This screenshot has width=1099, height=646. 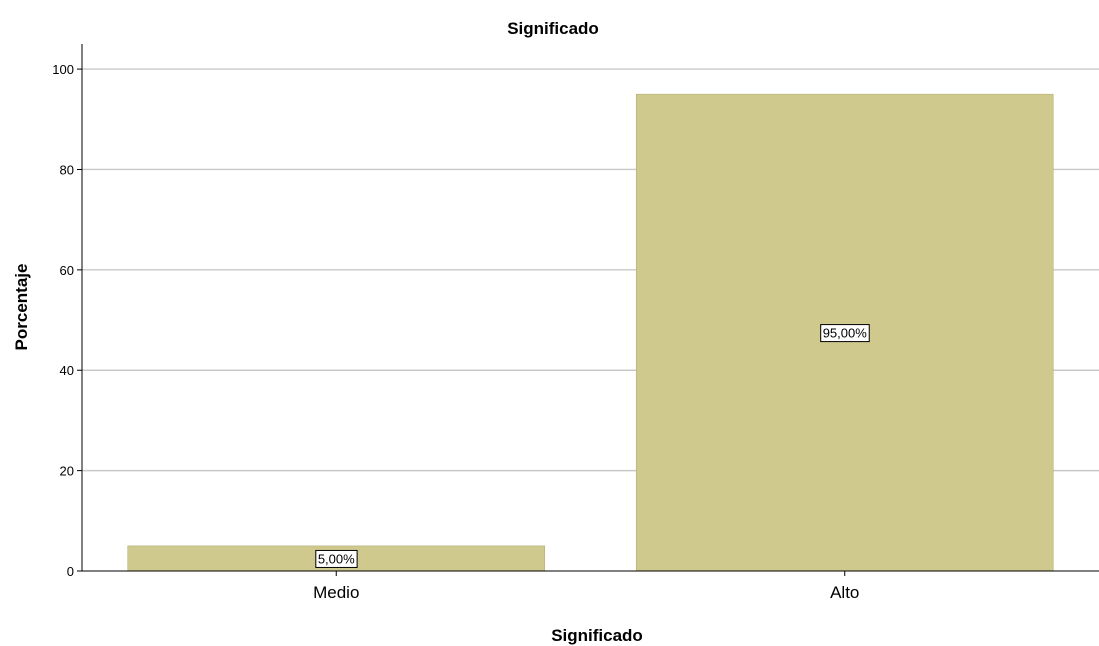 What do you see at coordinates (67, 270) in the screenshot?
I see `y-tick-label: 60` at bounding box center [67, 270].